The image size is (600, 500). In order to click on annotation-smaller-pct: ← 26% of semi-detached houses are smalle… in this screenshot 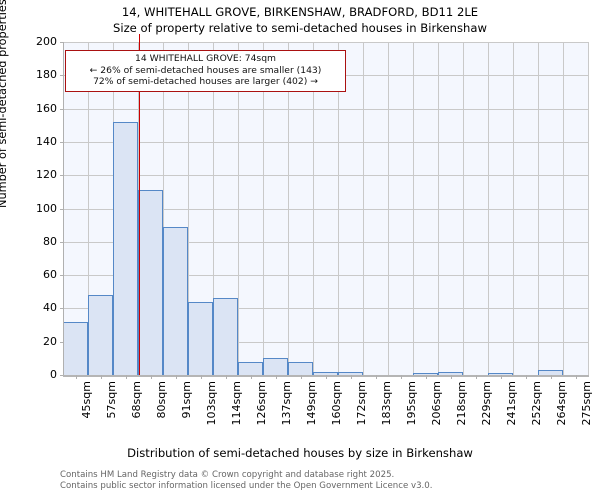, I will do `click(205, 70)`.